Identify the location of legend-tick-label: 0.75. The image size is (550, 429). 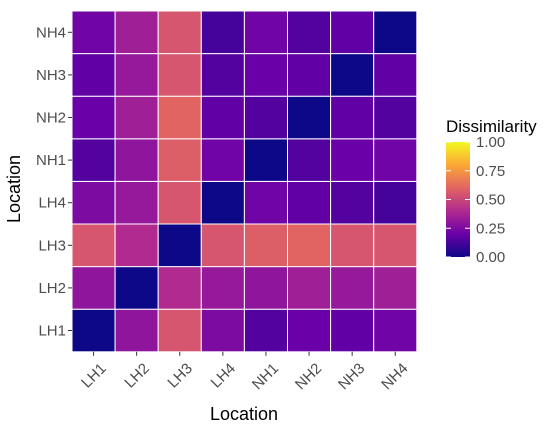
(490, 171).